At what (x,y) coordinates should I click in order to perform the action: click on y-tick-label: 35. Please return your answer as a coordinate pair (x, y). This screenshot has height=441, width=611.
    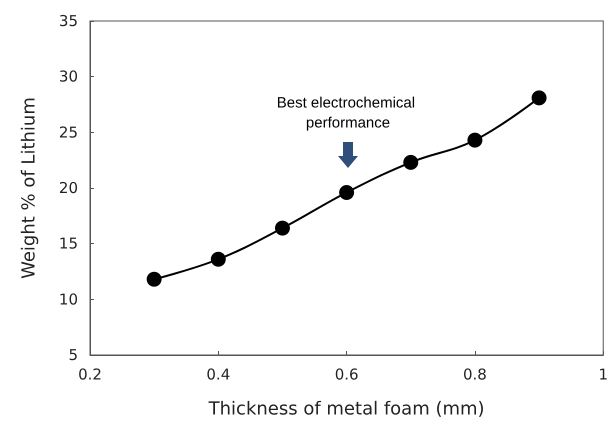
    Looking at the image, I should click on (68, 21).